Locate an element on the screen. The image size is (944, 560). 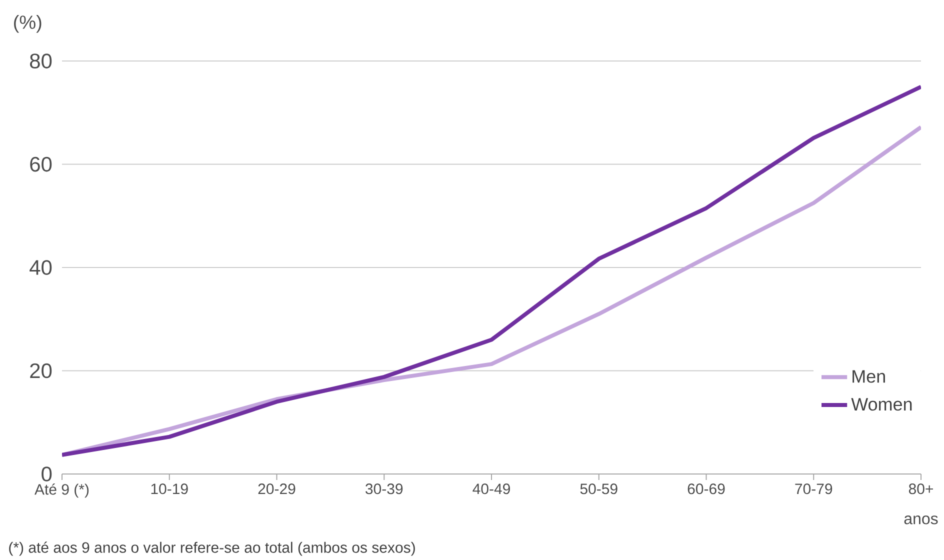
x-tick-label: 20-29 is located at coordinates (277, 489).